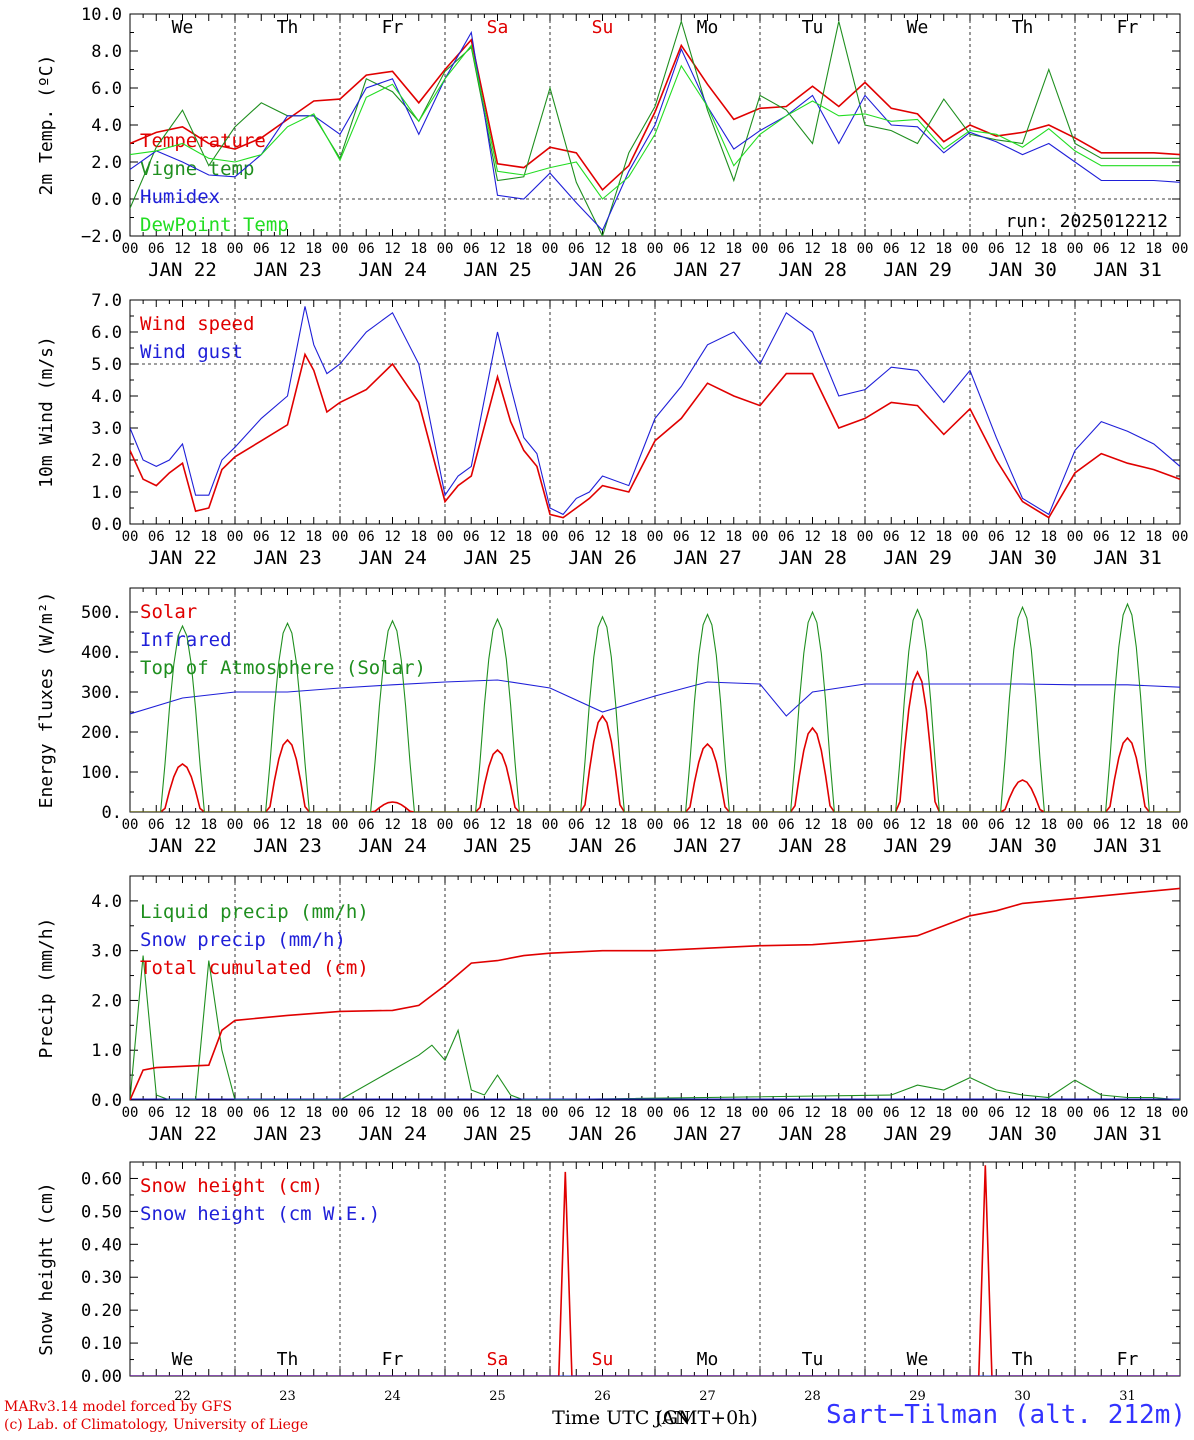 This screenshot has width=1194, height=1440. Describe the element at coordinates (918, 1359) in the screenshot. I see `weekday-label: We` at that location.